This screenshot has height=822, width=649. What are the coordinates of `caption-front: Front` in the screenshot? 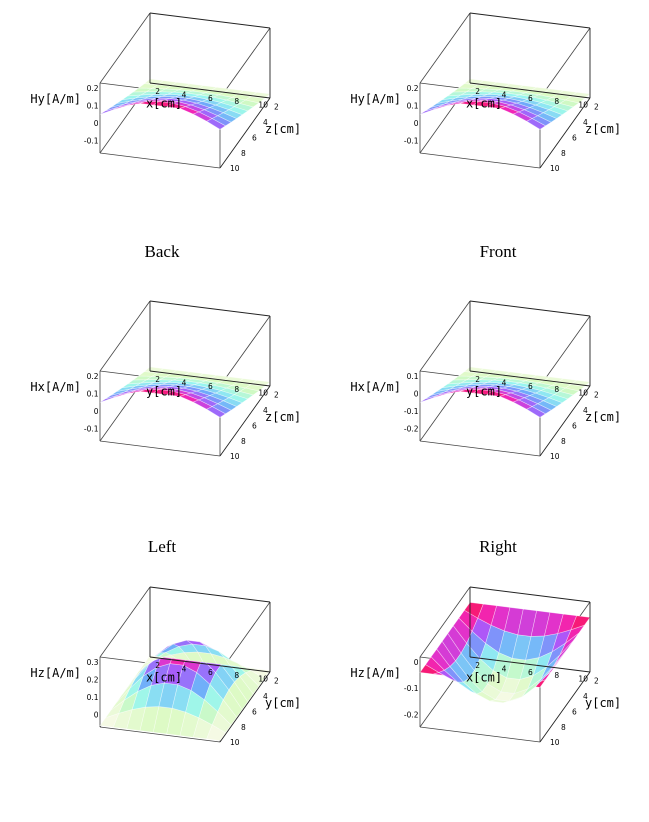 It's located at (498, 251).